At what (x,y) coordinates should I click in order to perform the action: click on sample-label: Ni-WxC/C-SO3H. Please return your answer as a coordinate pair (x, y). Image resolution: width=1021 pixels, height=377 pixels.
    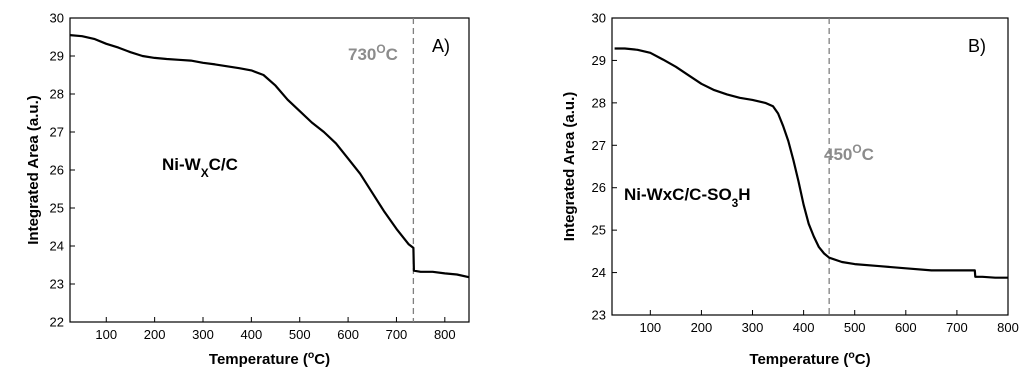
    Looking at the image, I should click on (687, 197).